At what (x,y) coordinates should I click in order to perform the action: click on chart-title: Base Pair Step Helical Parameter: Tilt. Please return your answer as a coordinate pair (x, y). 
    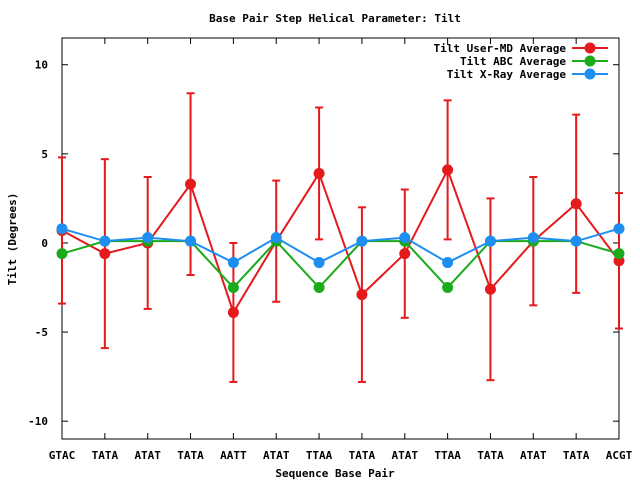
    Looking at the image, I should click on (335, 18).